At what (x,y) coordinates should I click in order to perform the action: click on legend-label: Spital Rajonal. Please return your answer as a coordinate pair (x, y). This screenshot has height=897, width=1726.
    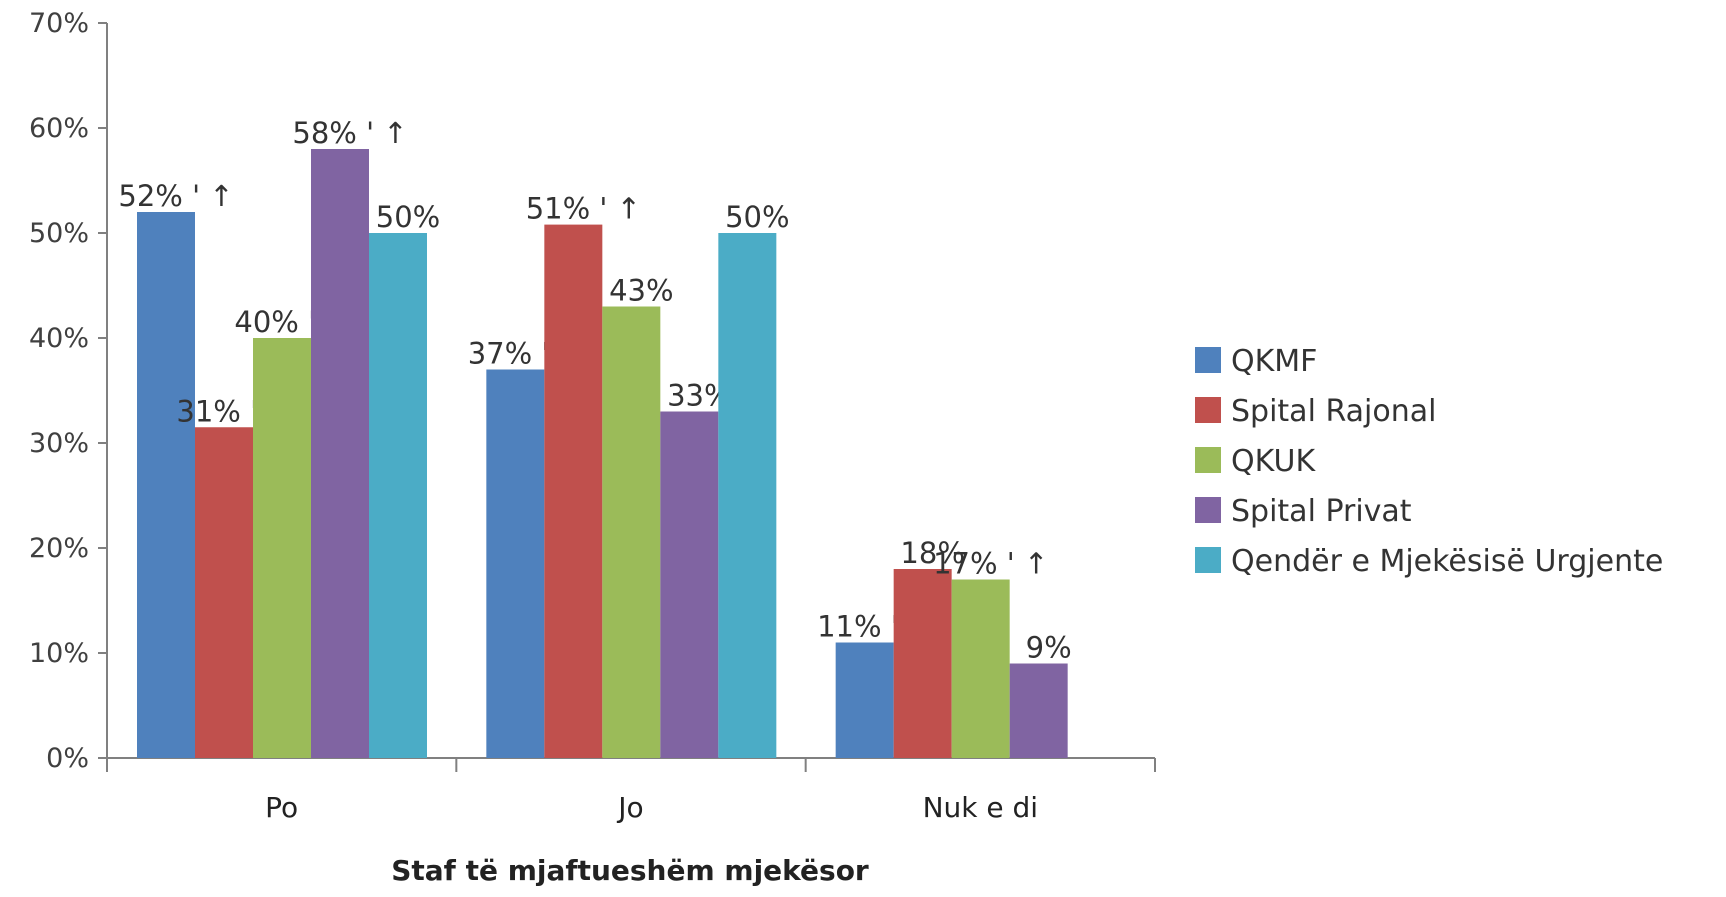
    Looking at the image, I should click on (1333, 411).